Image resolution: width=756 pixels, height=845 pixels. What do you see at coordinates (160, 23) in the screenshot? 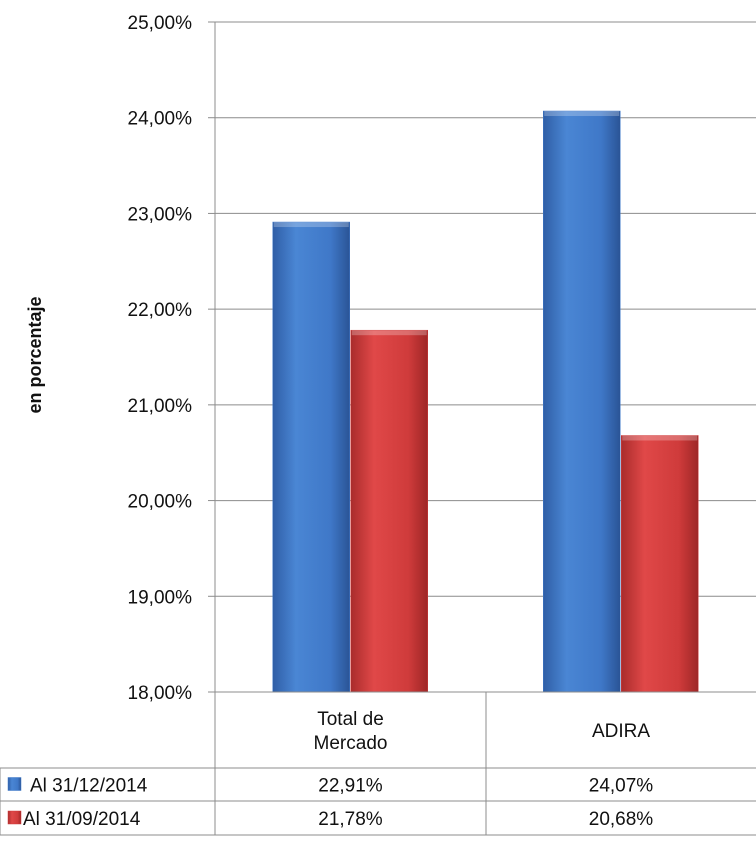
I see `y-tick-label: 25,00%` at bounding box center [160, 23].